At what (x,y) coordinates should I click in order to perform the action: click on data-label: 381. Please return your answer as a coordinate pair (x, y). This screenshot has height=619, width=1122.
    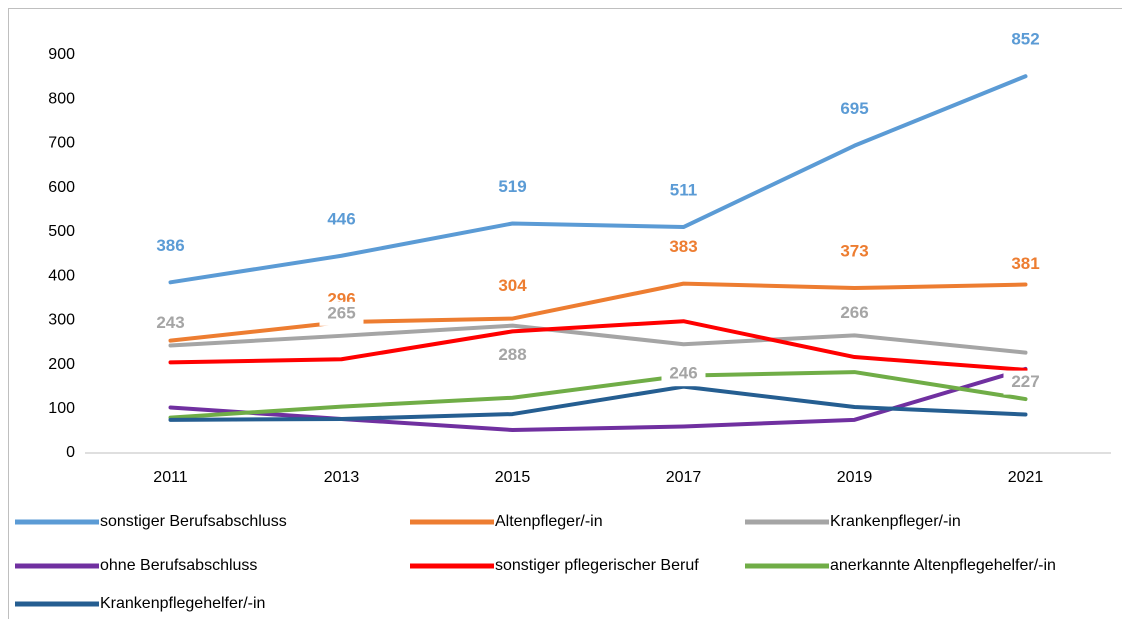
    Looking at the image, I should click on (1025, 263).